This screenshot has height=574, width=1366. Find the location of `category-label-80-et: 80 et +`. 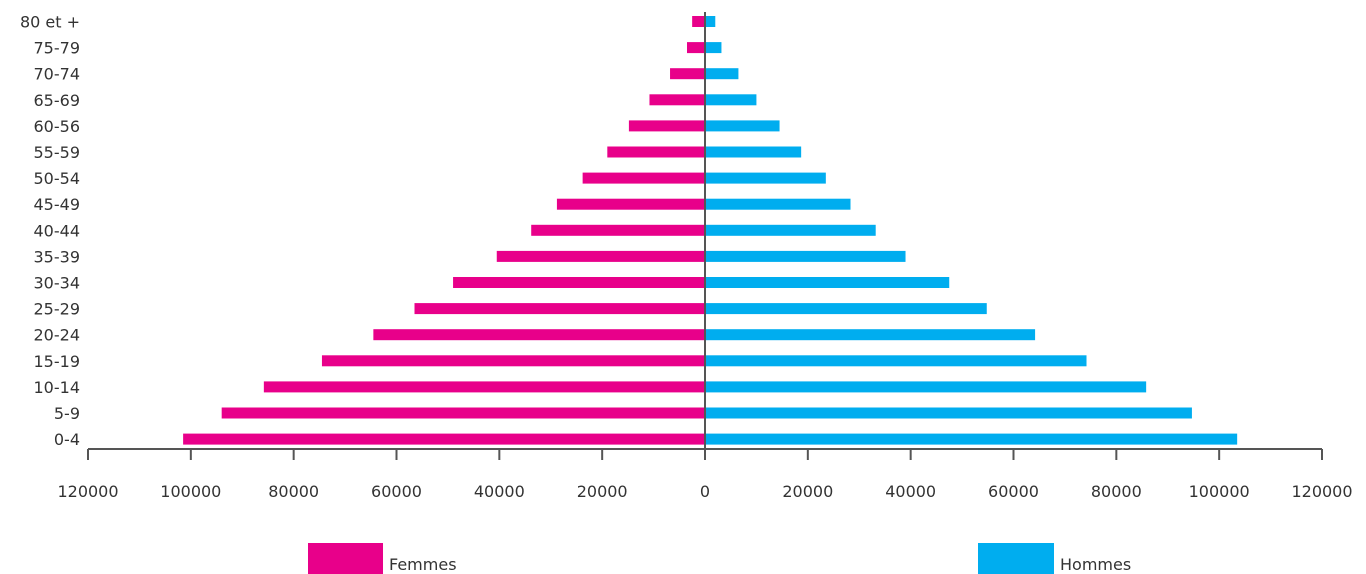

category-label-80-et: 80 et + is located at coordinates (50, 22).